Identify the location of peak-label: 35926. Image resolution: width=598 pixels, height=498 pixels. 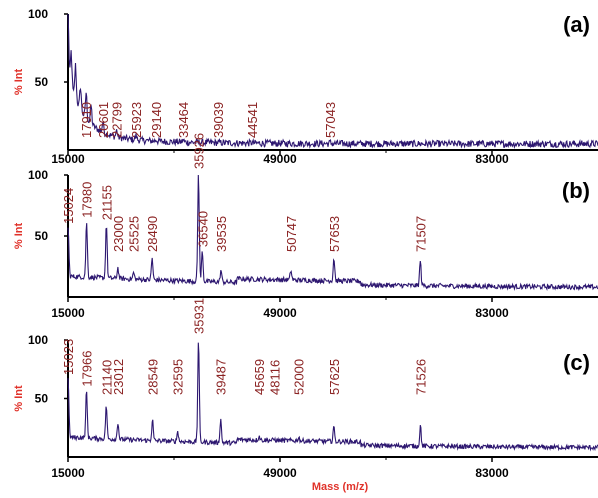
(198, 151).